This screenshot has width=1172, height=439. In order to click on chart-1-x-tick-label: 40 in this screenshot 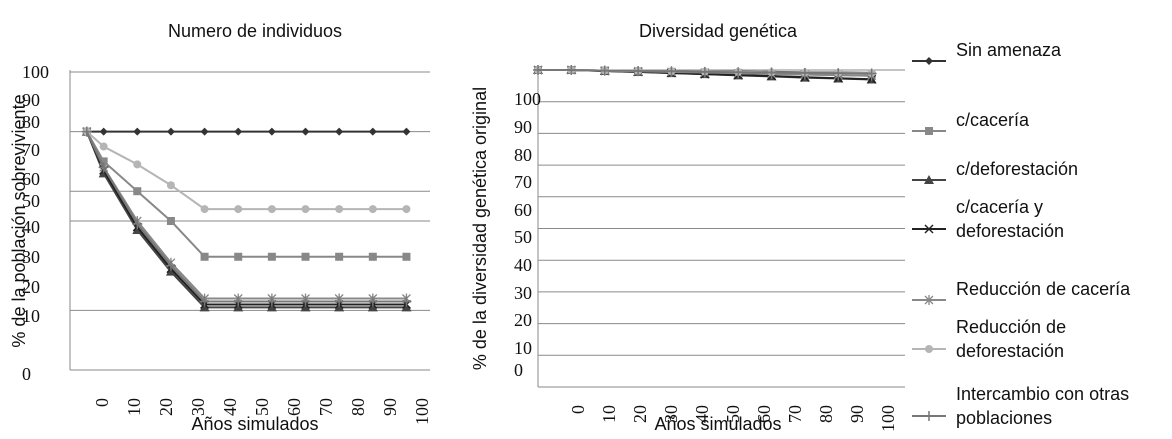, I will do `click(230, 407)`.